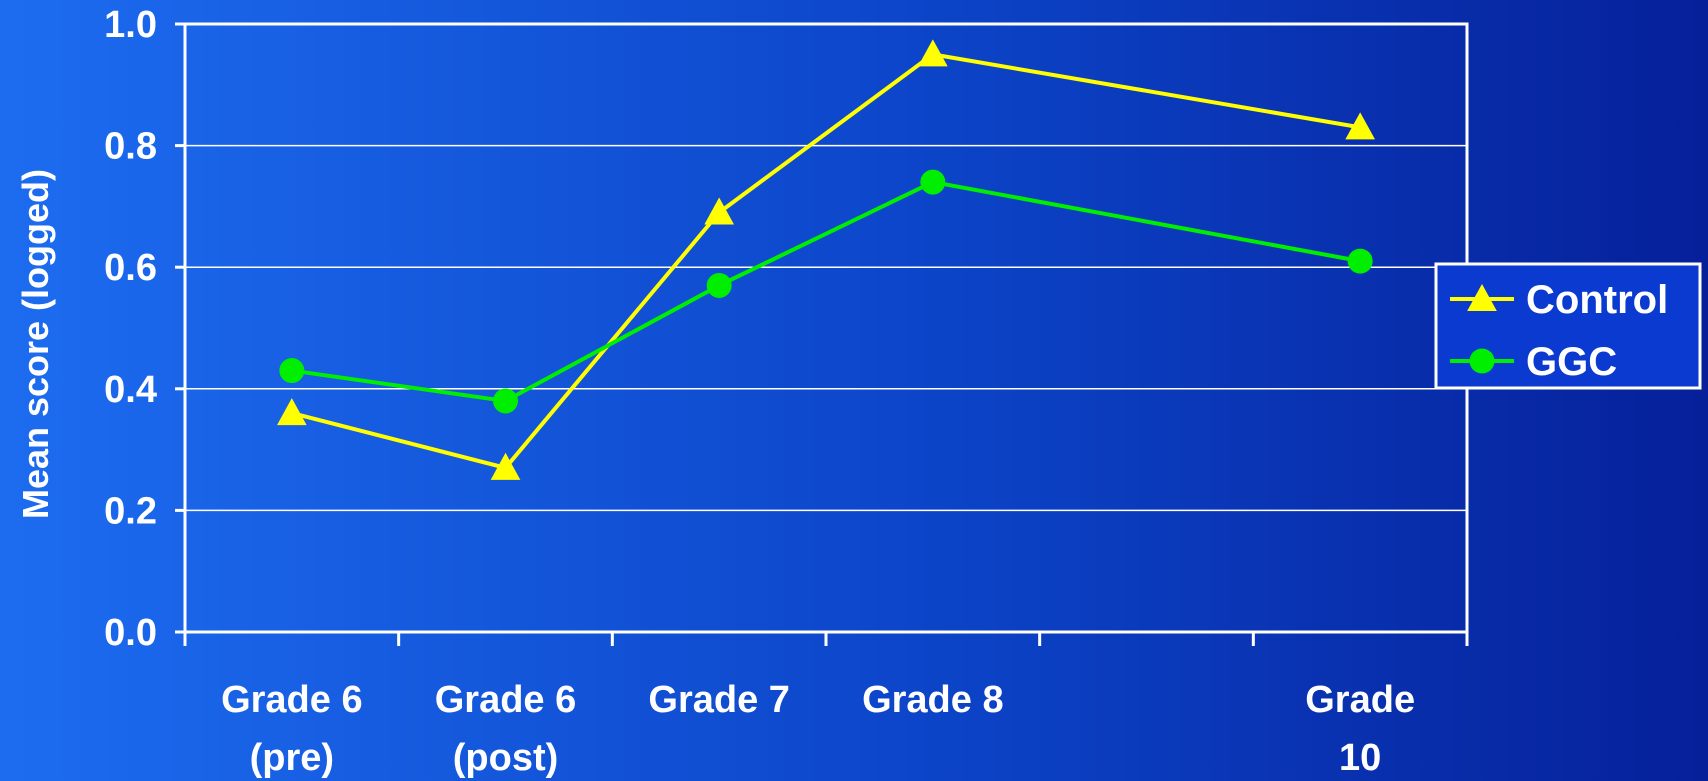 The image size is (1708, 781). I want to click on legend-item-ggc: GGC, so click(1533, 362).